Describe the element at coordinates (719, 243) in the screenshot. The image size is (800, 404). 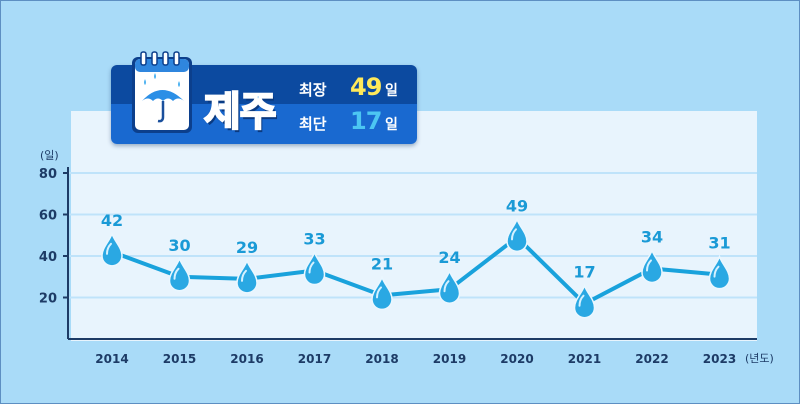
I see `data-label: 31` at that location.